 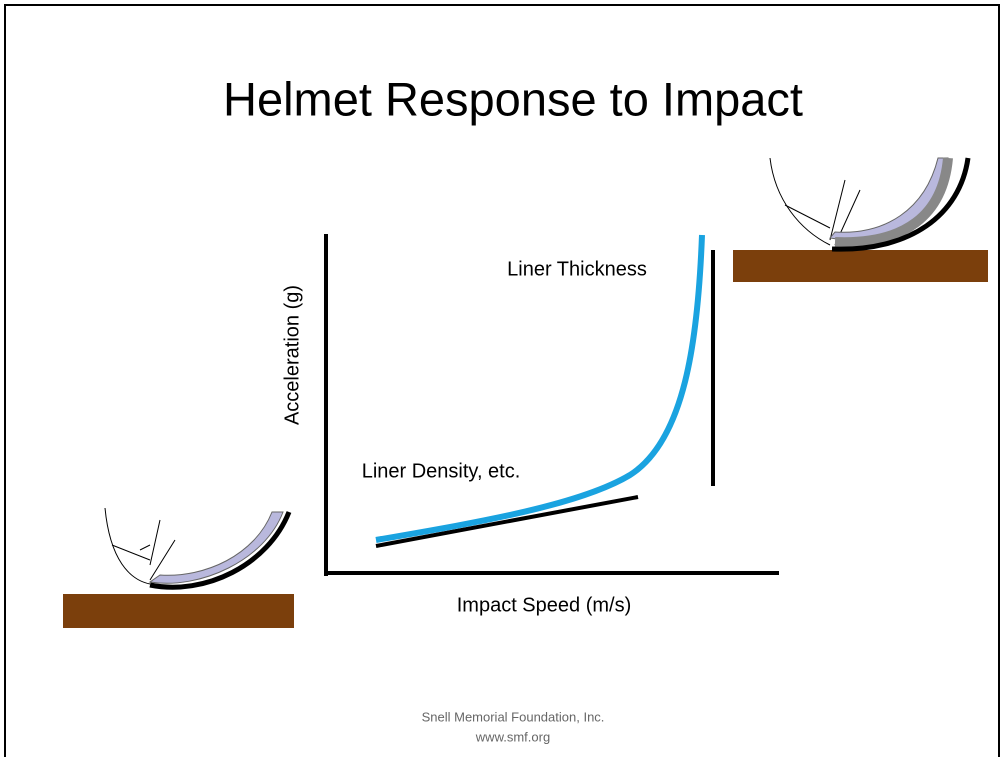 I want to click on slide-title: Helmet Response to Impact, so click(x=513, y=98).